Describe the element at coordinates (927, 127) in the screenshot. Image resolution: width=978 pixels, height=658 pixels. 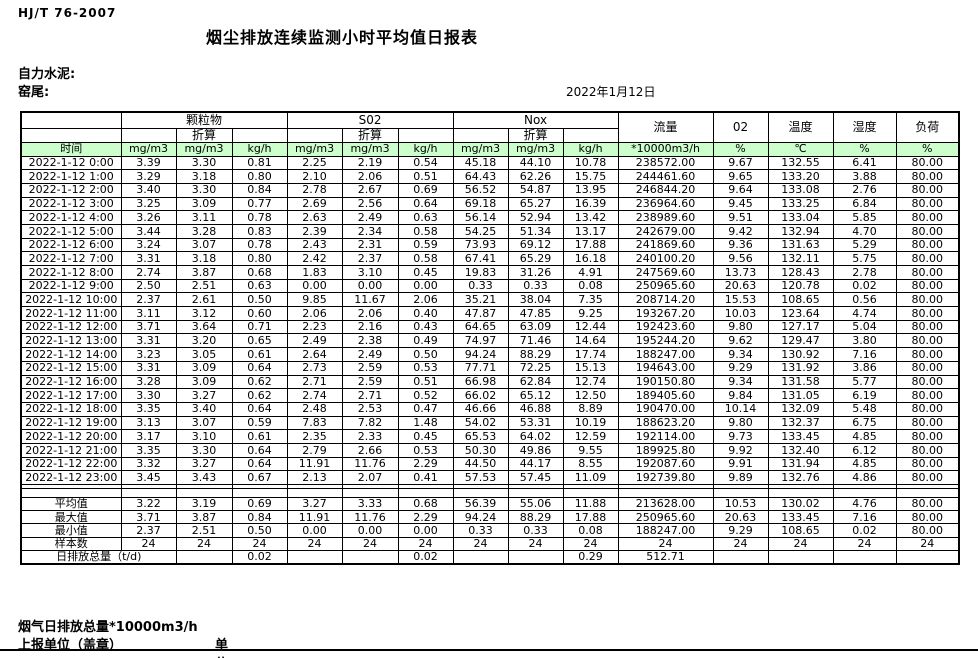
I see `header-load: 负荷` at that location.